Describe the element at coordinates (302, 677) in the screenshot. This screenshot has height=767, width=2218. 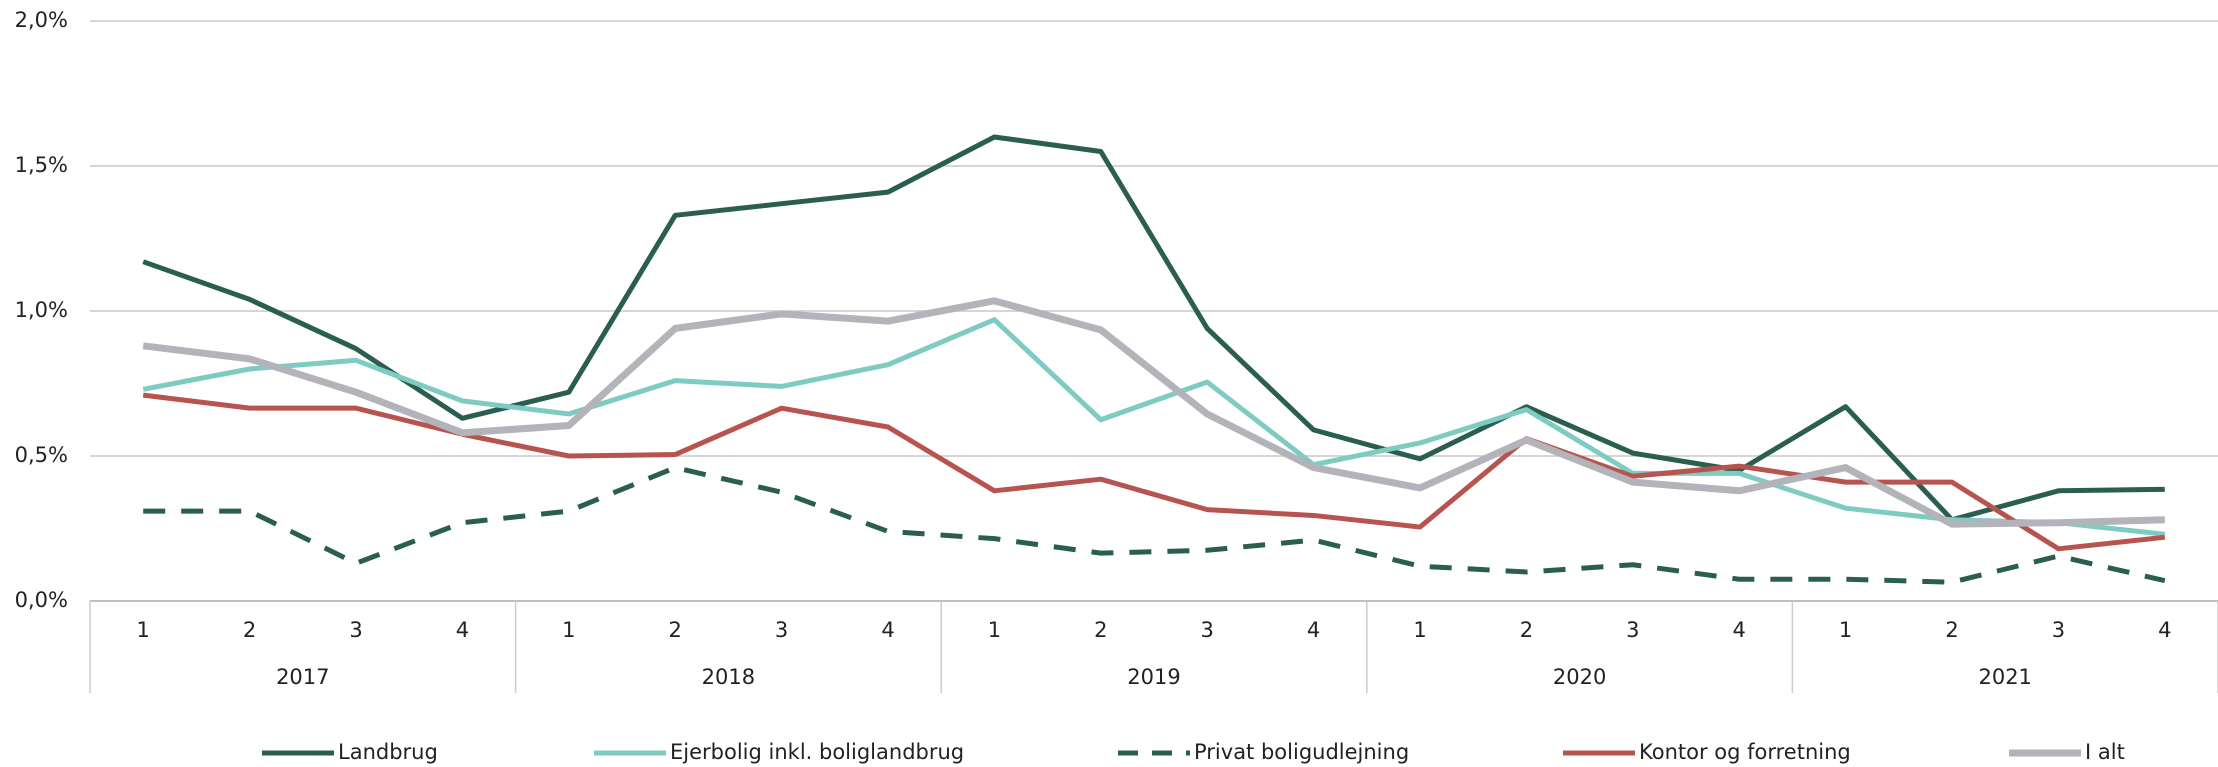
I see `x-group-label: 2017` at that location.